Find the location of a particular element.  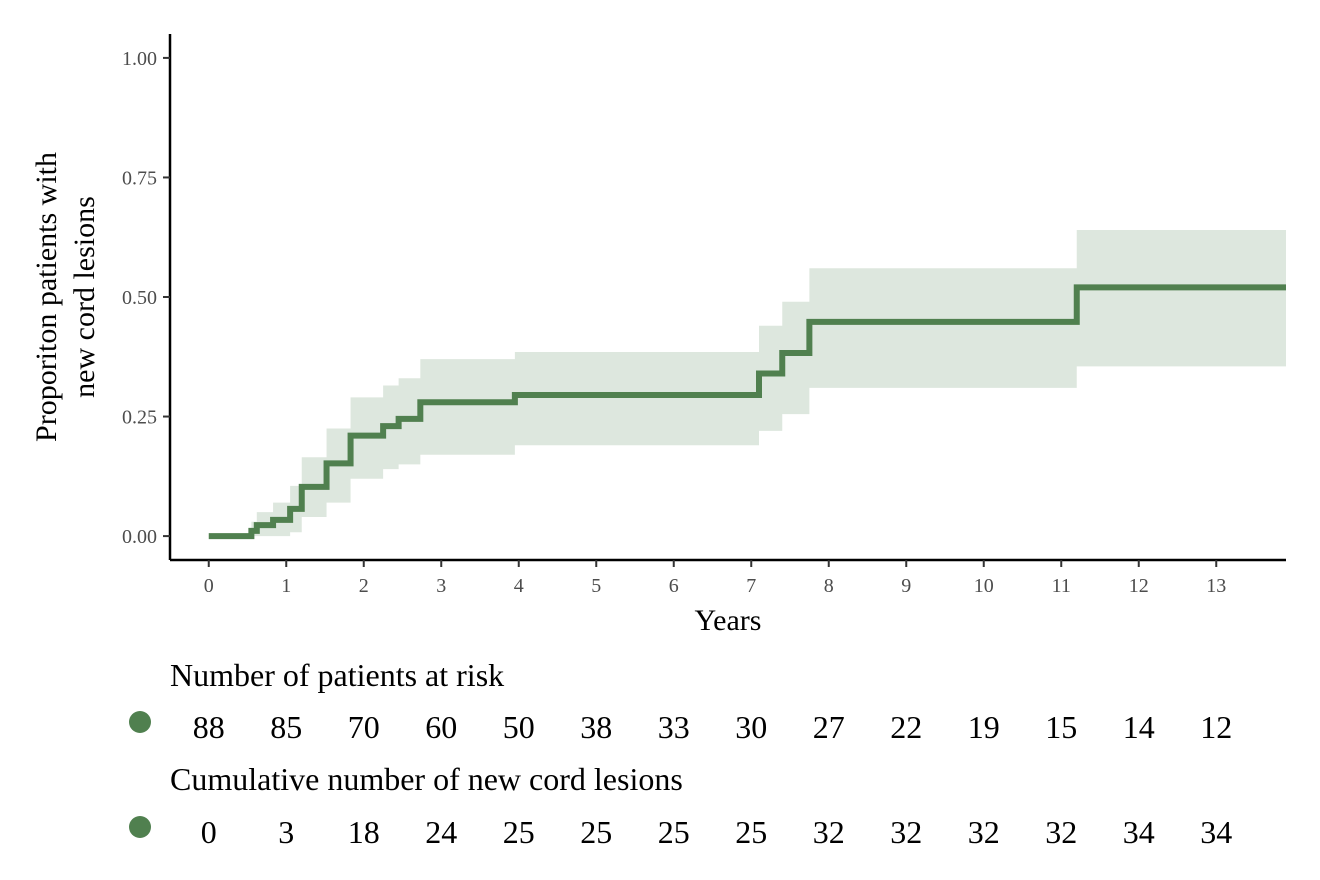

x-axis-title: Years is located at coordinates (728, 620).